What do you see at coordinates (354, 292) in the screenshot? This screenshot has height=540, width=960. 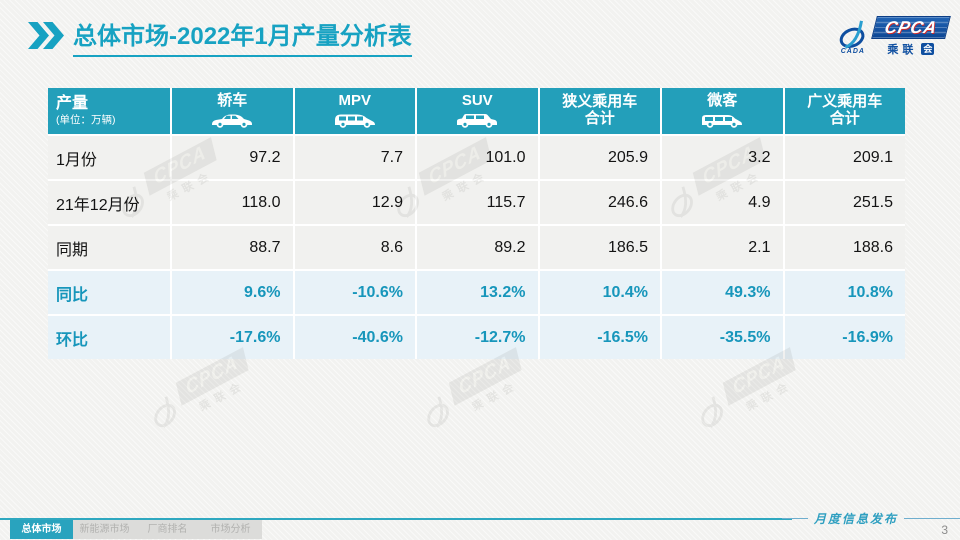 I see `table-cell: -10.6%` at bounding box center [354, 292].